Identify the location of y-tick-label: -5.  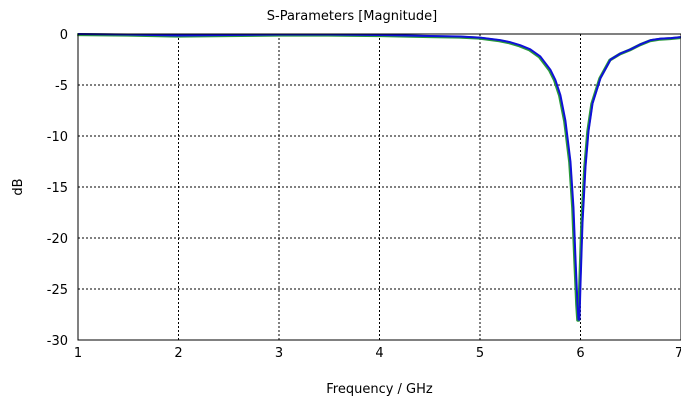
(61, 86).